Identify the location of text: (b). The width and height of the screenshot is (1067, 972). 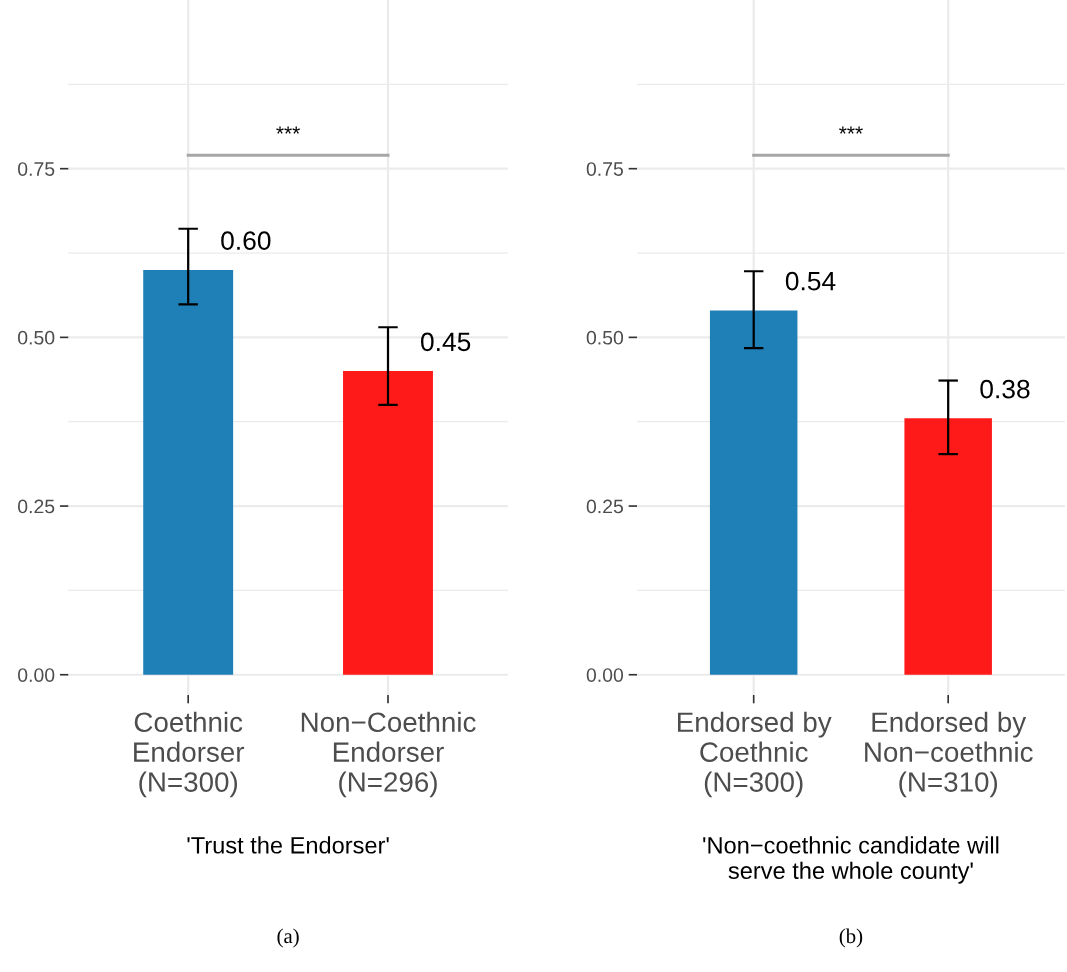
(851, 938).